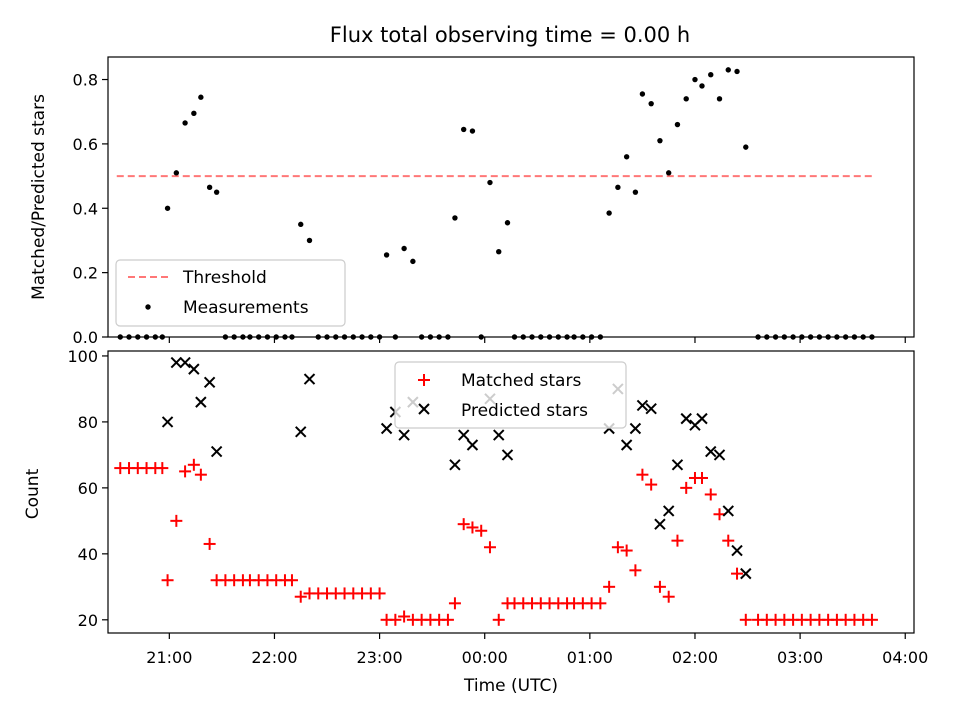 This screenshot has height=720, width=960. I want to click on x-tick-label: 00:00, so click(485, 657).